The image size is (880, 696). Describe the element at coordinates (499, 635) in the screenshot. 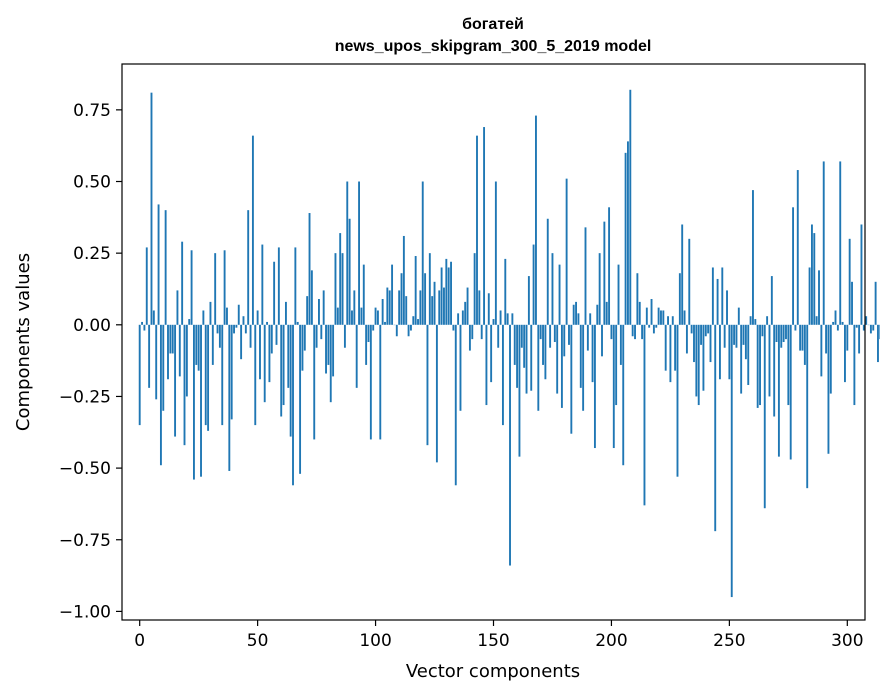

I see `x-axis-ticks: 0 50 100 150 200 250 300` at that location.